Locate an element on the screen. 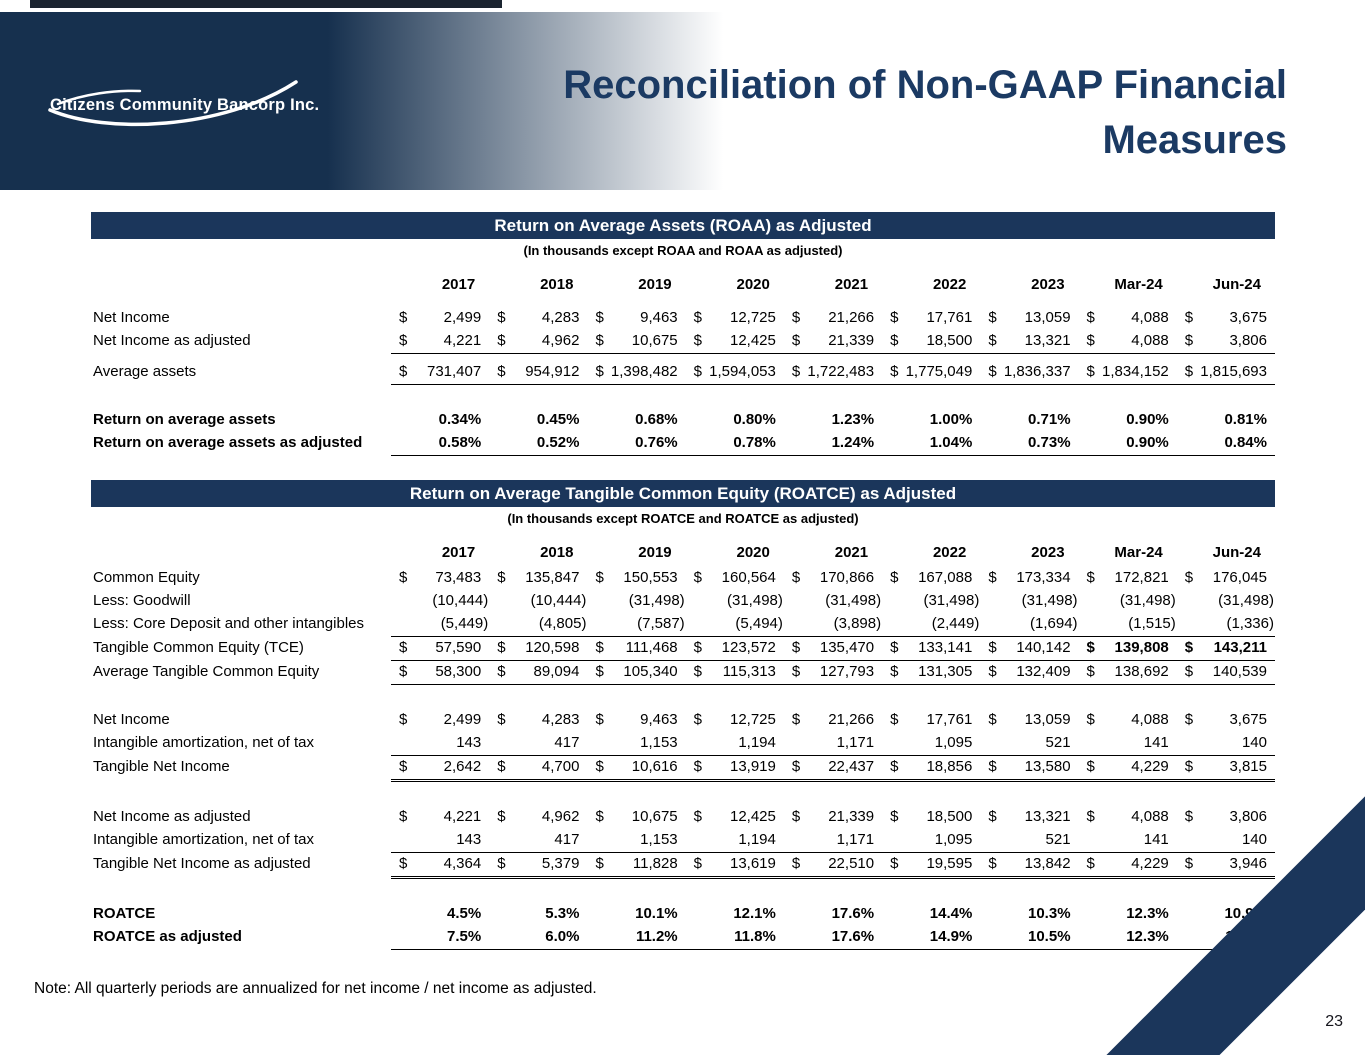 This screenshot has height=1055, width=1365. cell-value: 3,946 is located at coordinates (1248, 863).